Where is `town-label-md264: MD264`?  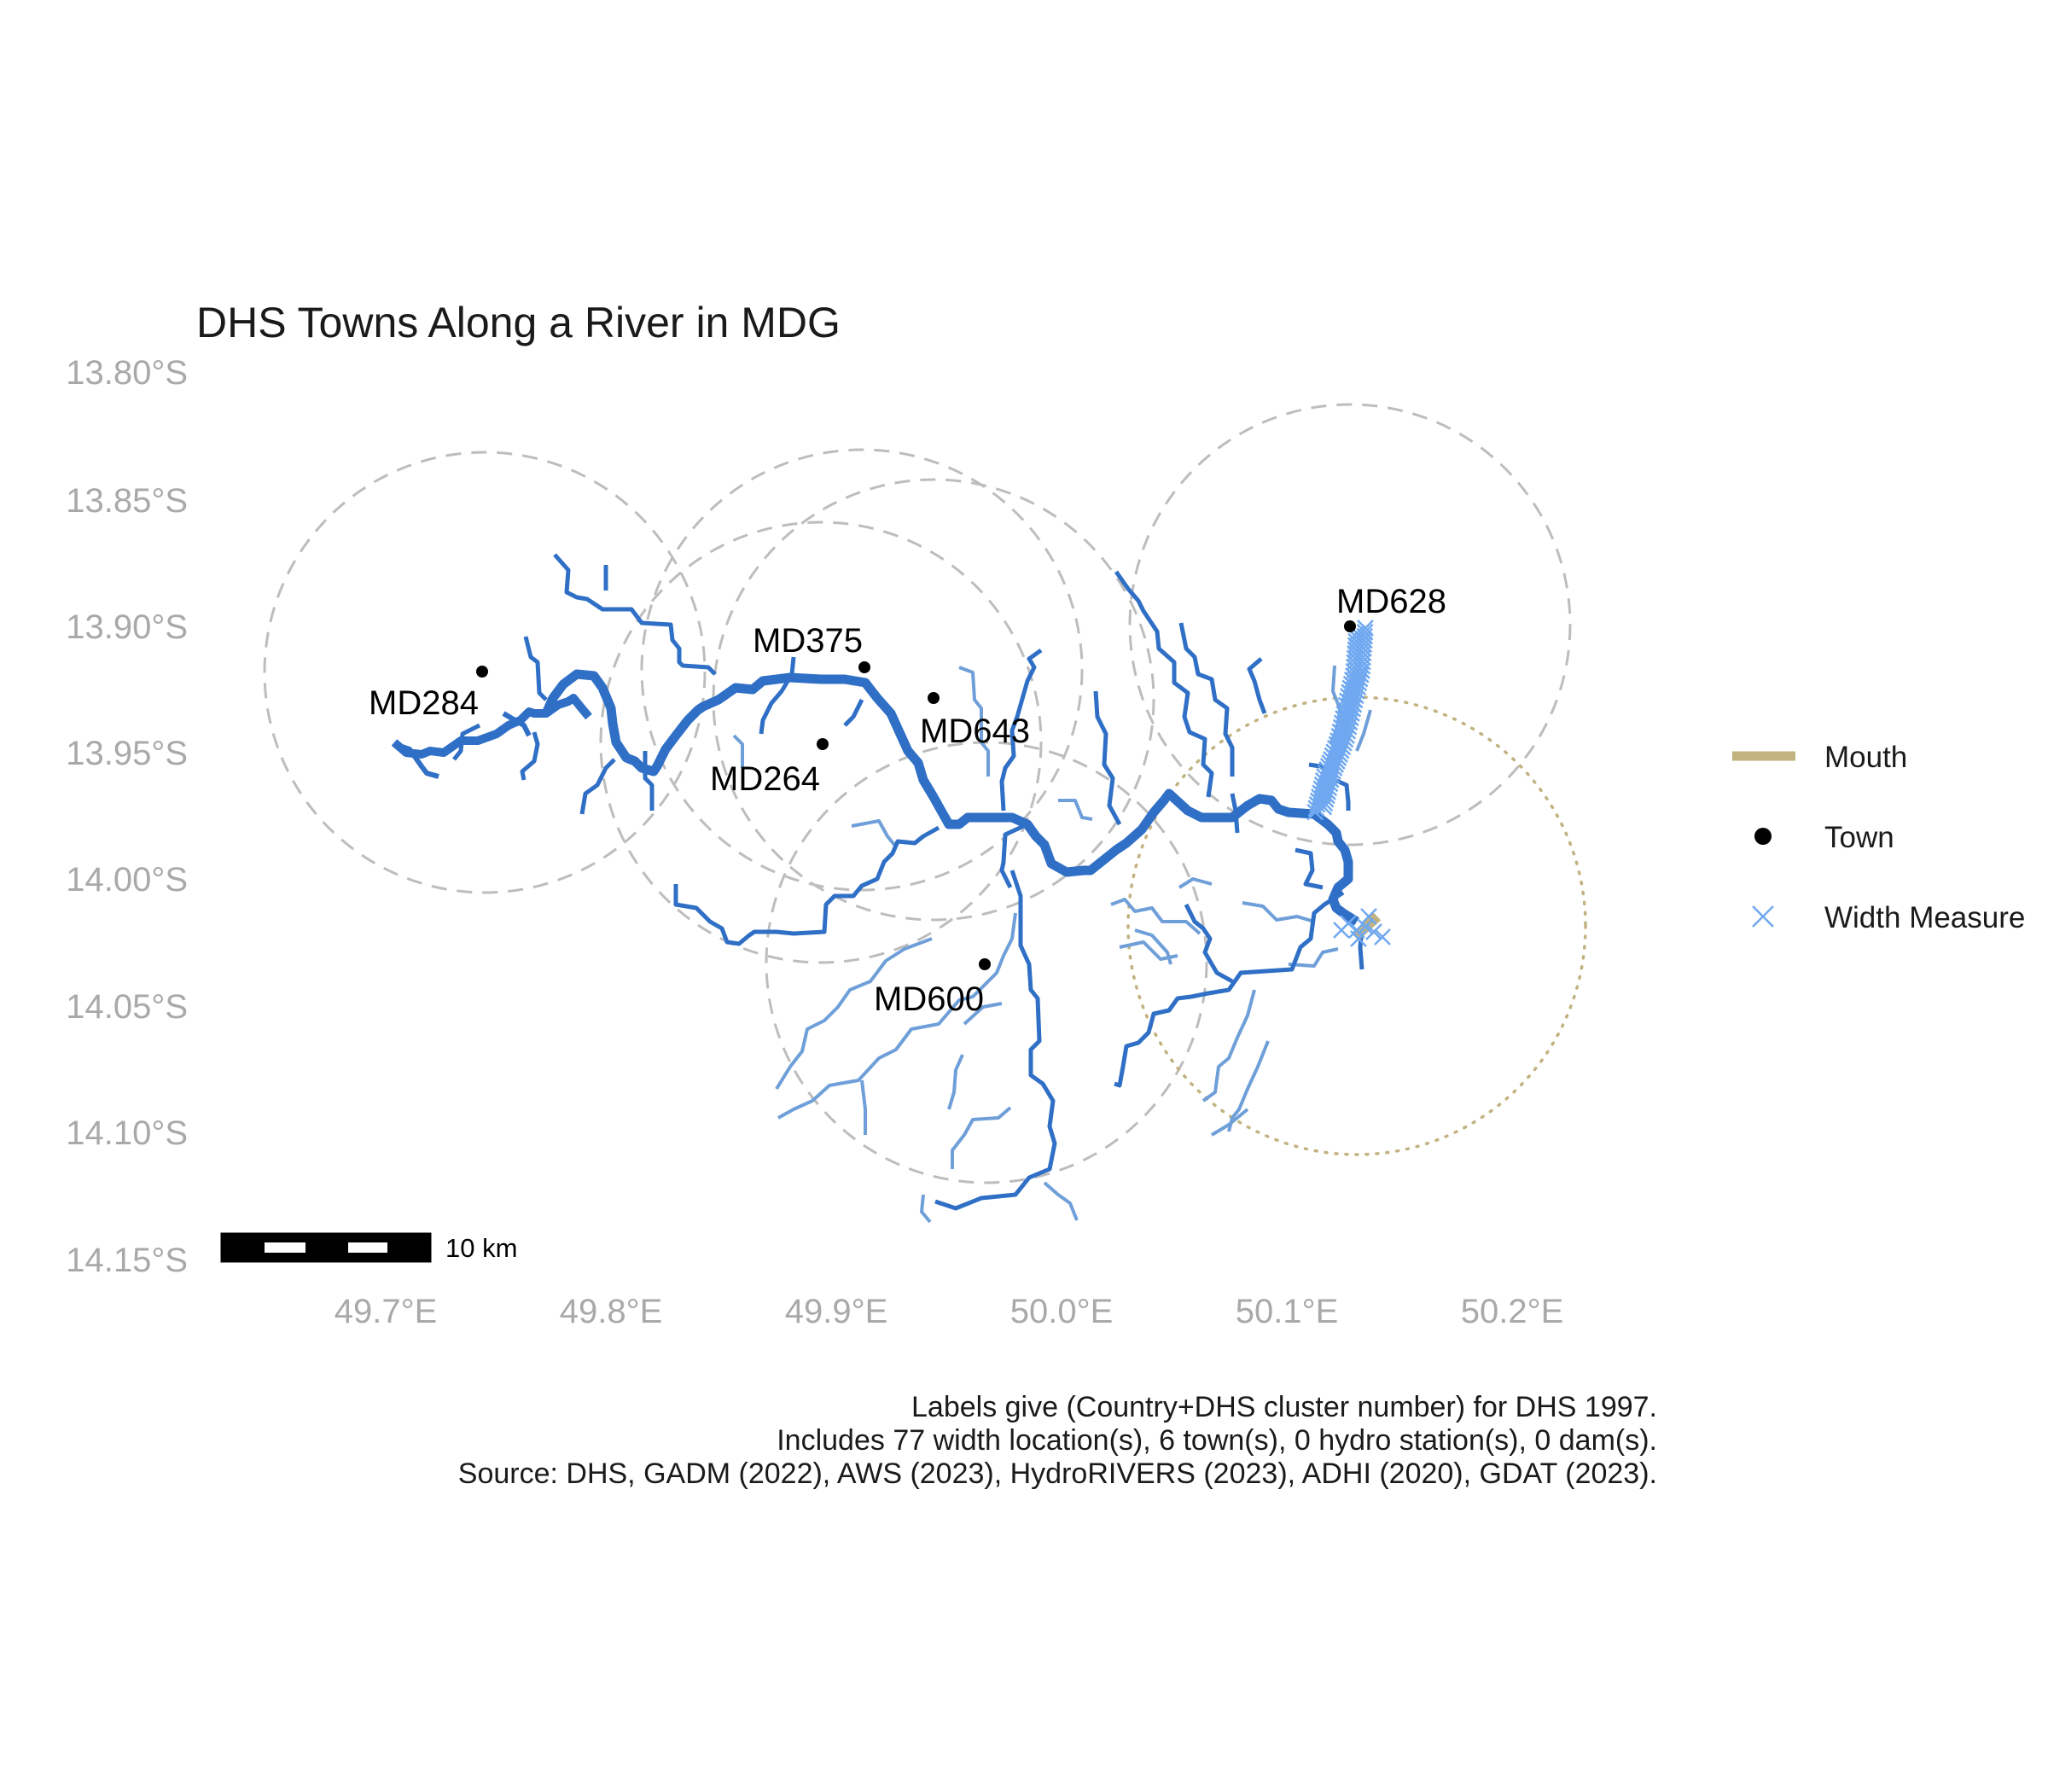
town-label-md264: MD264 is located at coordinates (765, 779).